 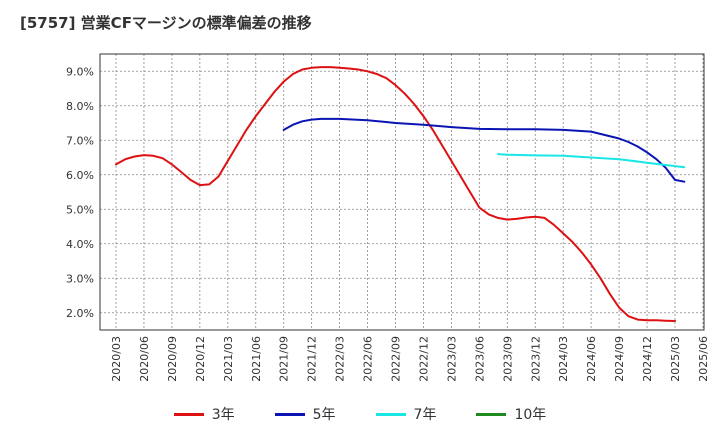 I want to click on x-tick-label: 2023/03, so click(x=451, y=359).